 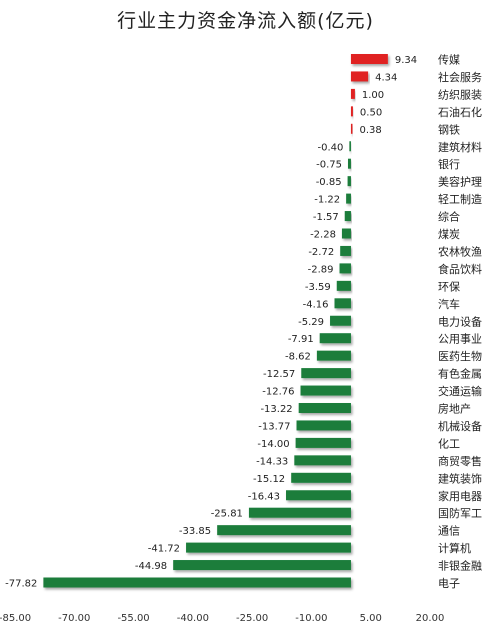 I want to click on bar-value-label: -0.85, so click(x=329, y=182).